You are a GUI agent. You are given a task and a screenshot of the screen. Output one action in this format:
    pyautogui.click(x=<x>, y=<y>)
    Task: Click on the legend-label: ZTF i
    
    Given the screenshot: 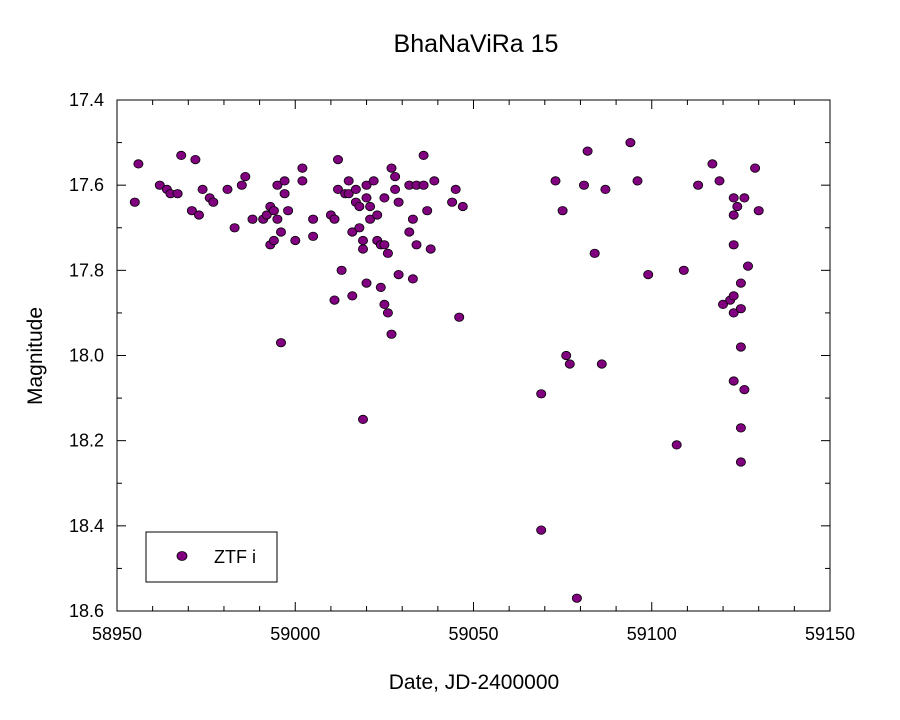 What is the action you would take?
    pyautogui.click(x=235, y=557)
    